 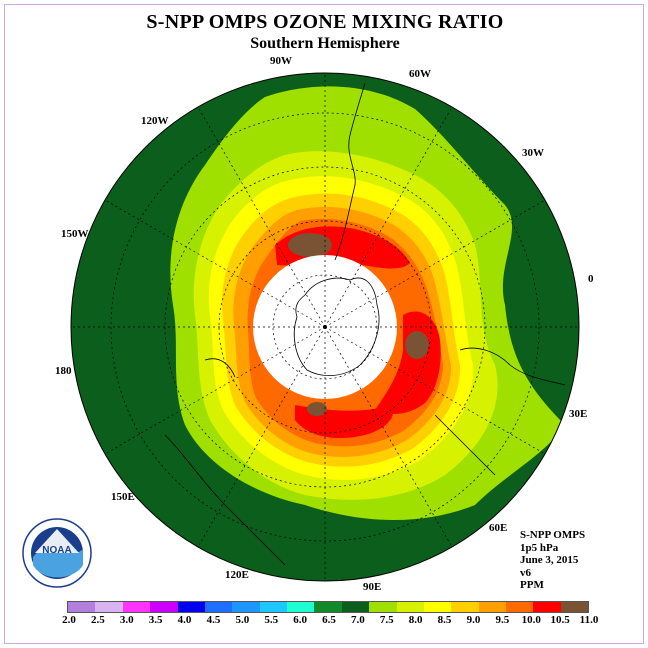 I want to click on lon-label-60e: 60E, so click(x=498, y=528).